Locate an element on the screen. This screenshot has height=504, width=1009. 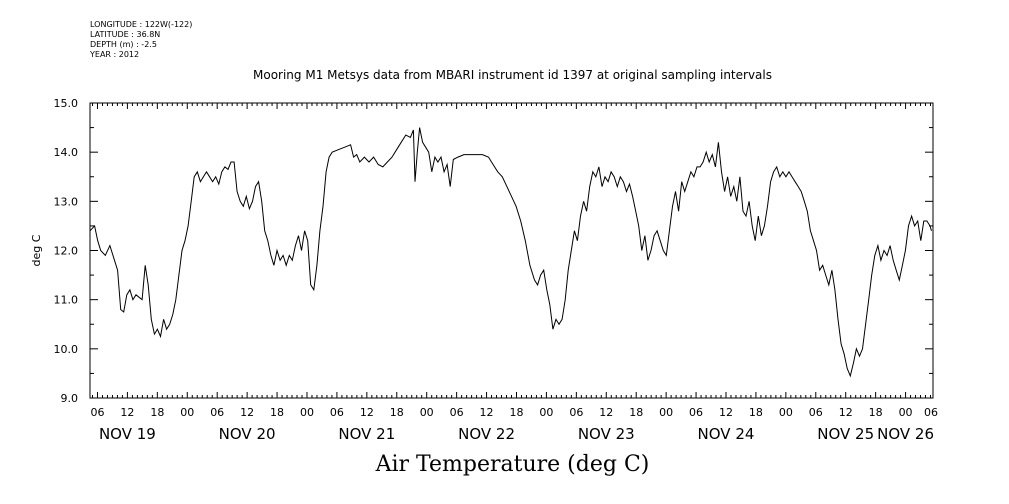
longitude-label: LONGITUDE : 122W(-122) is located at coordinates (141, 24).